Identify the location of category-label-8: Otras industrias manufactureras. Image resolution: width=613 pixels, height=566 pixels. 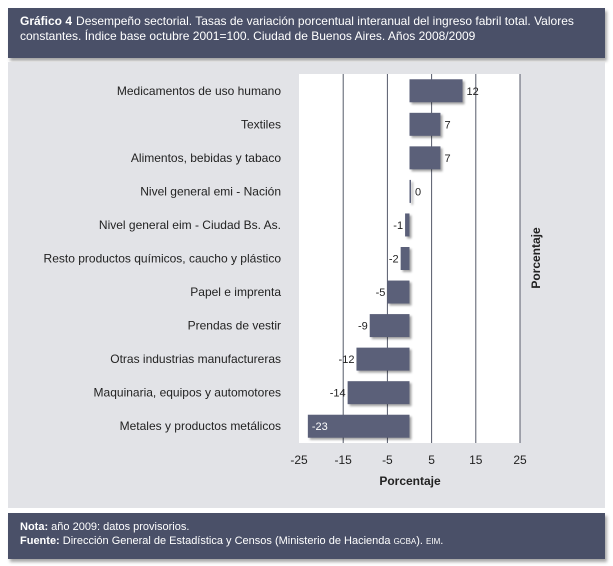
(195, 359).